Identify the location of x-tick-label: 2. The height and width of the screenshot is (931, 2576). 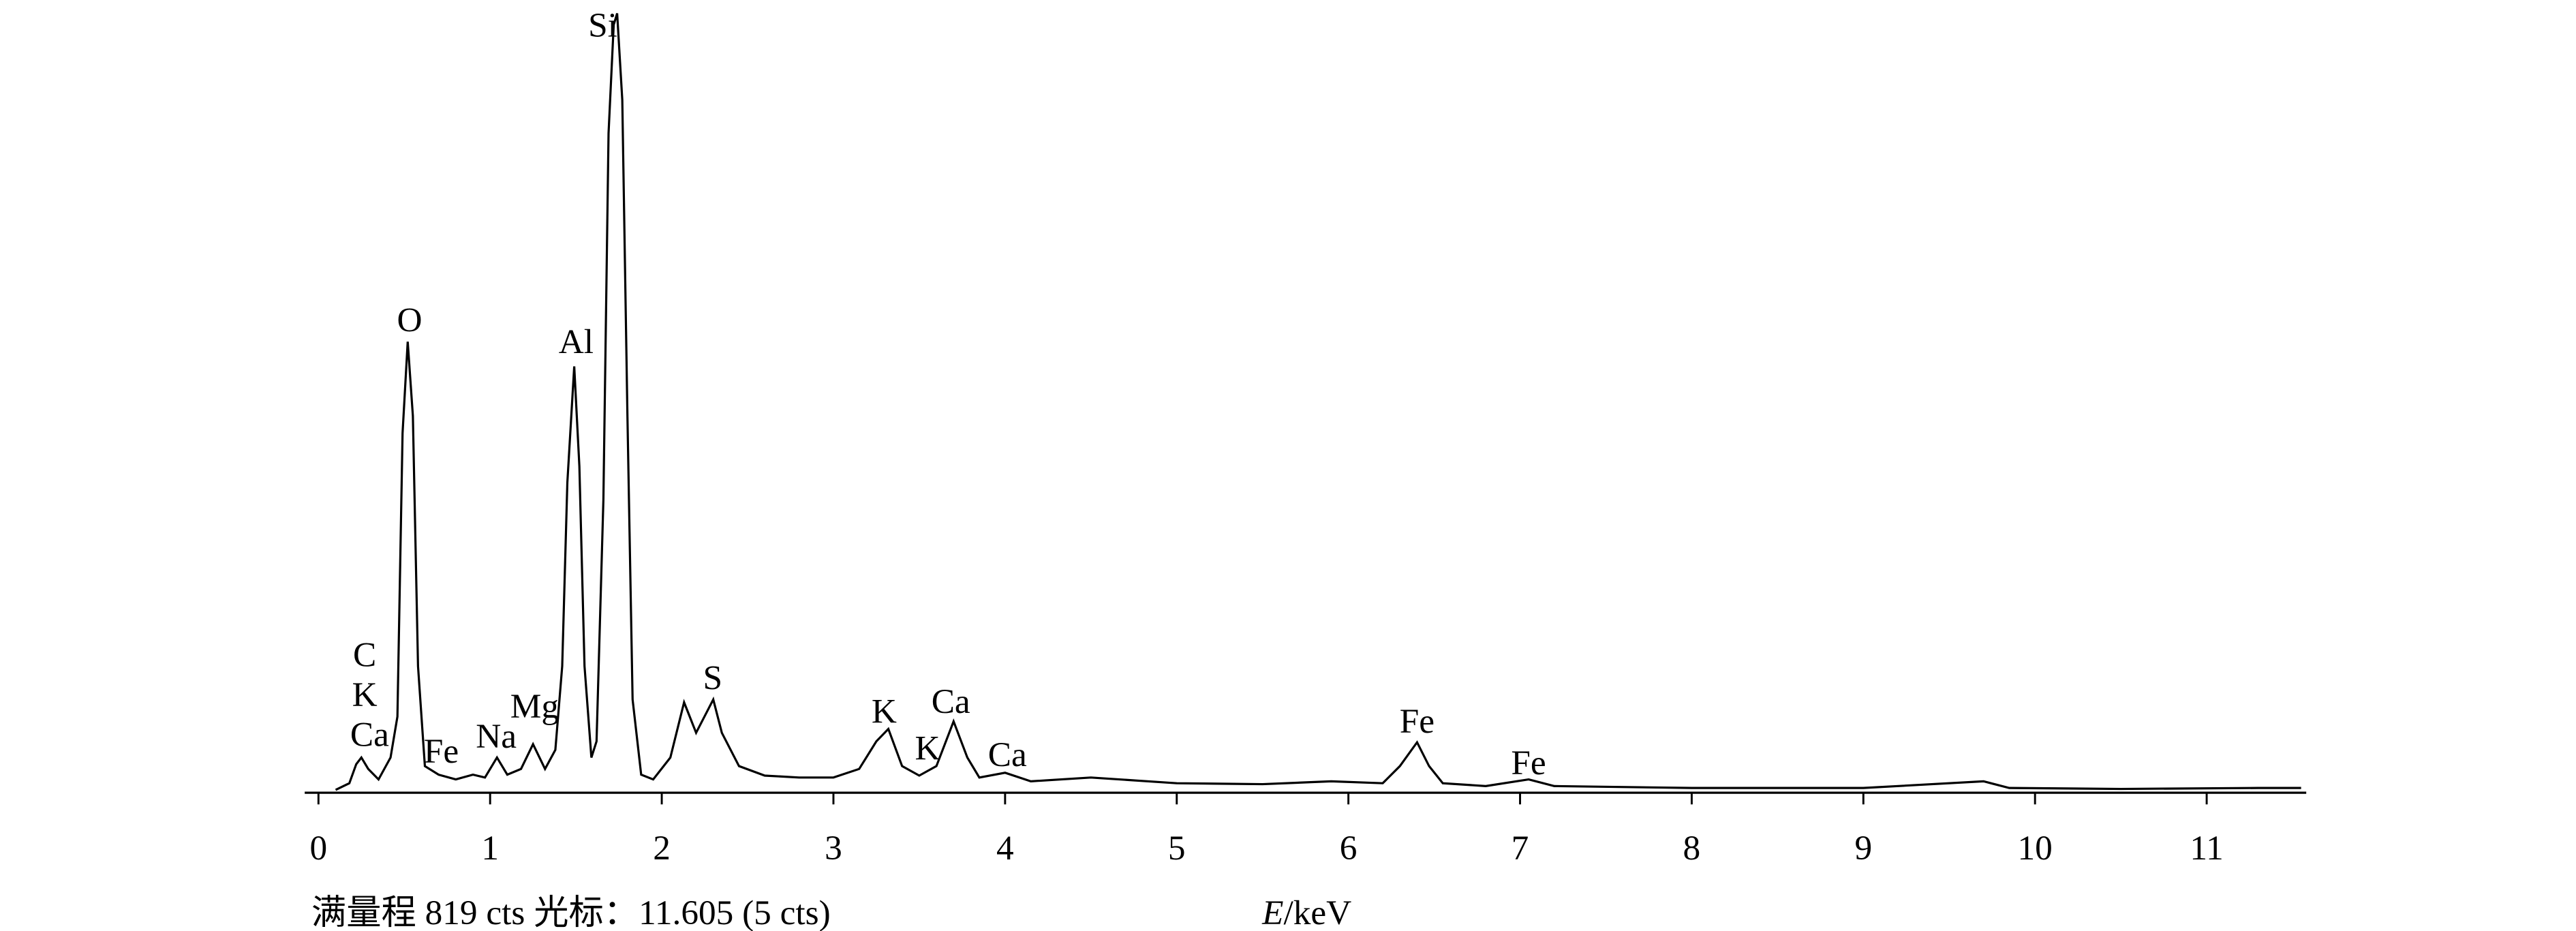
(662, 848).